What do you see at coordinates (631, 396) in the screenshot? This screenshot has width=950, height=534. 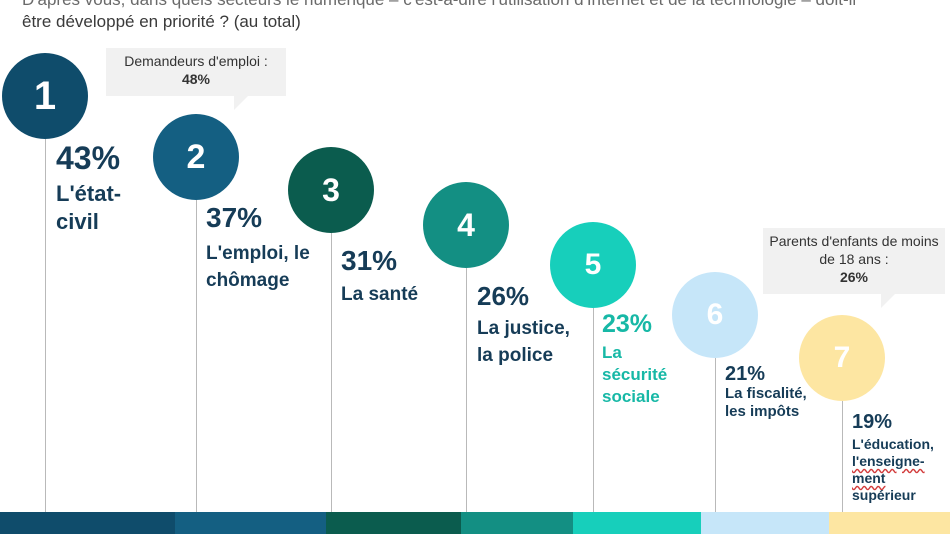 I see `rank-label-line: sociale` at bounding box center [631, 396].